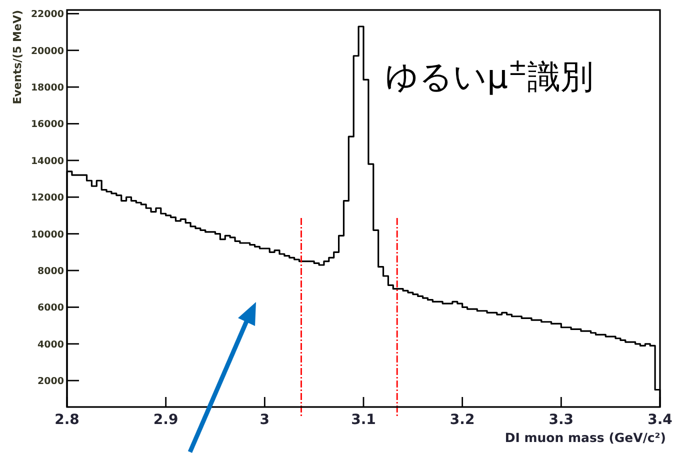 This screenshot has width=673, height=453. I want to click on x-tick-label: 2.8, so click(67, 420).